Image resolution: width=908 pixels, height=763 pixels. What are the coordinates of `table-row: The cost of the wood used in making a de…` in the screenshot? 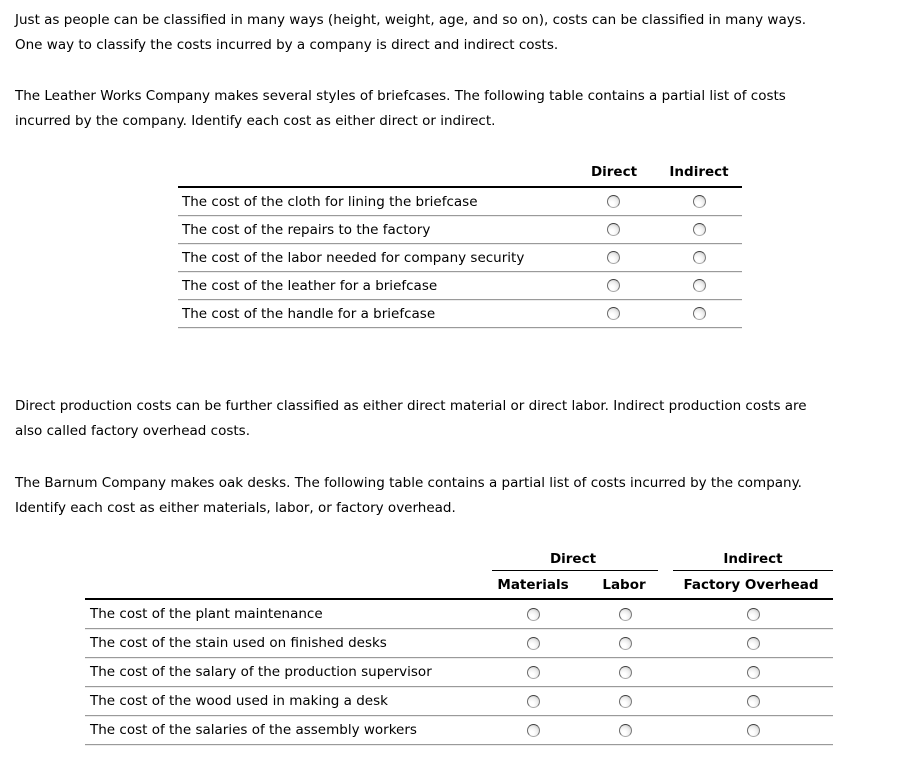 It's located at (459, 701).